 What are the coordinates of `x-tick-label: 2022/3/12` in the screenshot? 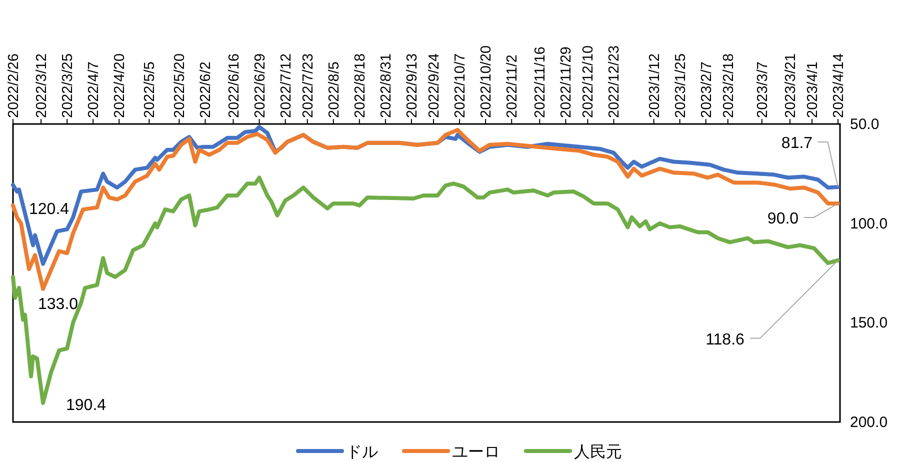 It's located at (42, 85).